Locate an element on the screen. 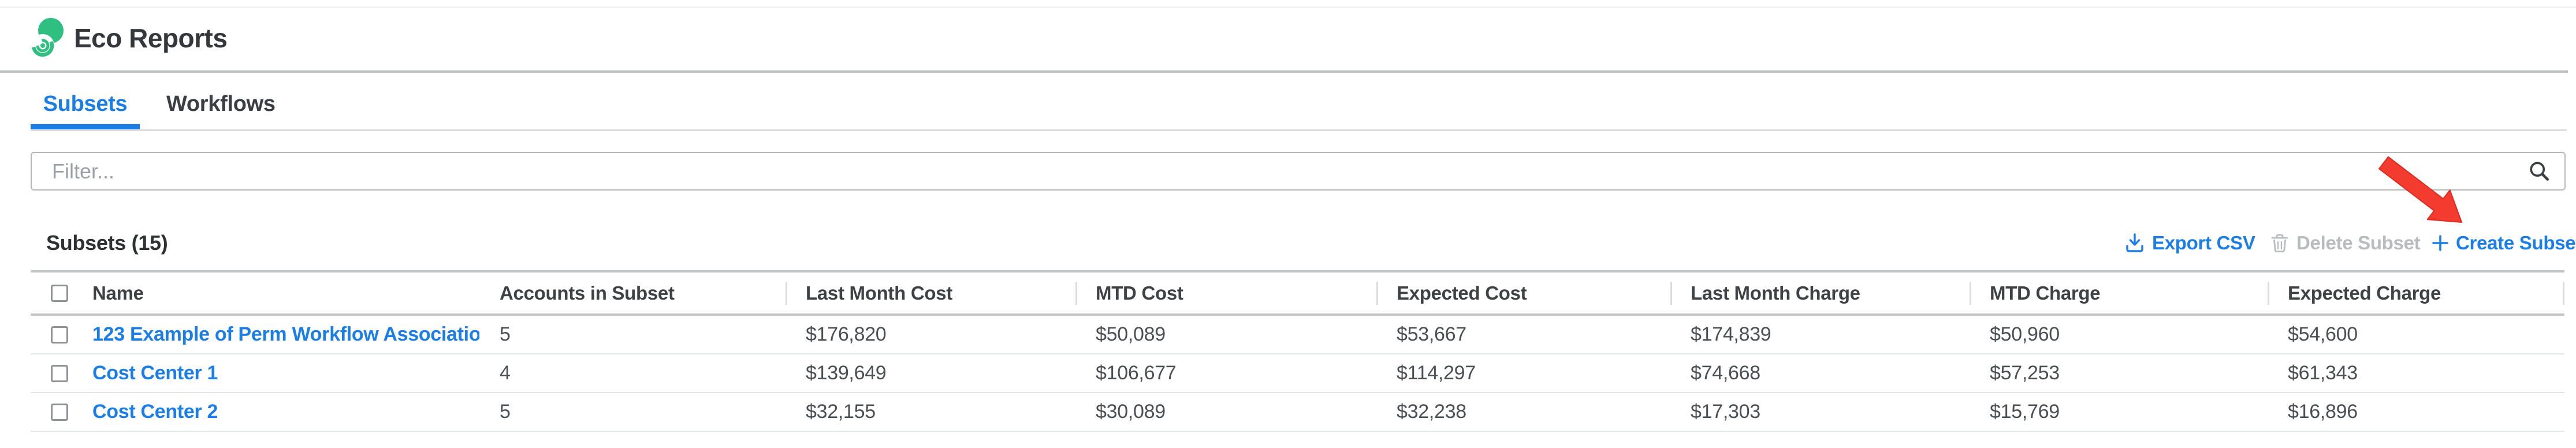 This screenshot has height=448, width=2576. cell-accounts: 4 is located at coordinates (506, 373).